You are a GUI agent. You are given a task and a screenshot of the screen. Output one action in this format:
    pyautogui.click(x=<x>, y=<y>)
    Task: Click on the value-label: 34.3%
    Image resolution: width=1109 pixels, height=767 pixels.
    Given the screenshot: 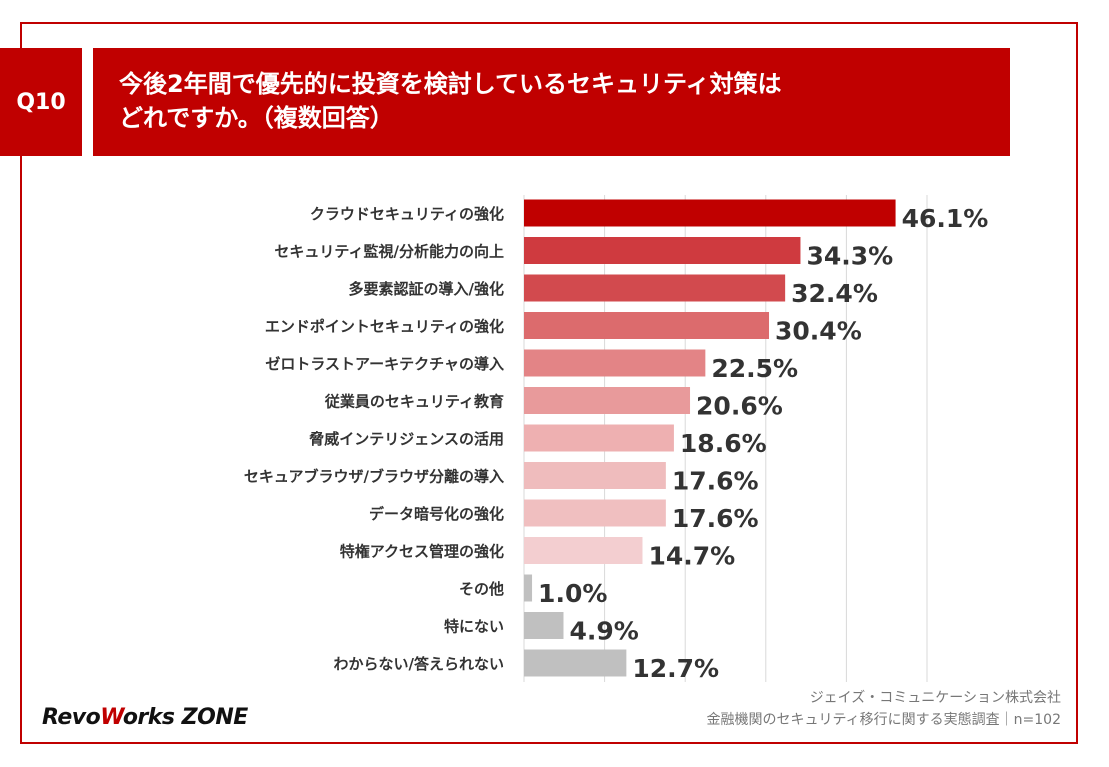 What is the action you would take?
    pyautogui.click(x=849, y=256)
    